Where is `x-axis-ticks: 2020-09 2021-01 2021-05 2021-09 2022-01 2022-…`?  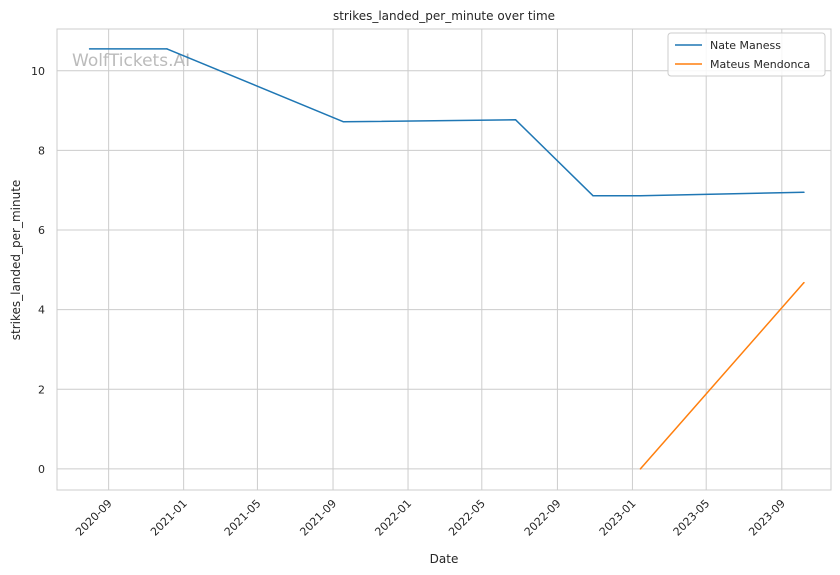
x-axis-ticks: 2020-09 2021-01 2021-05 2021-09 2022-01 2022-… is located at coordinates (430, 518).